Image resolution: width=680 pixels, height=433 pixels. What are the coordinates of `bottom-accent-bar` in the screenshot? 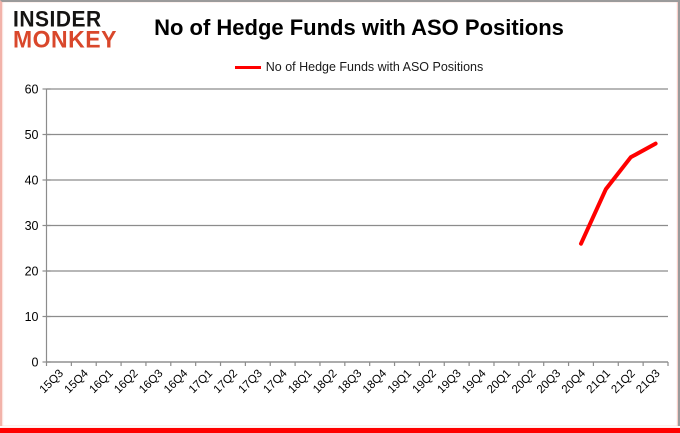 It's located at (340, 430).